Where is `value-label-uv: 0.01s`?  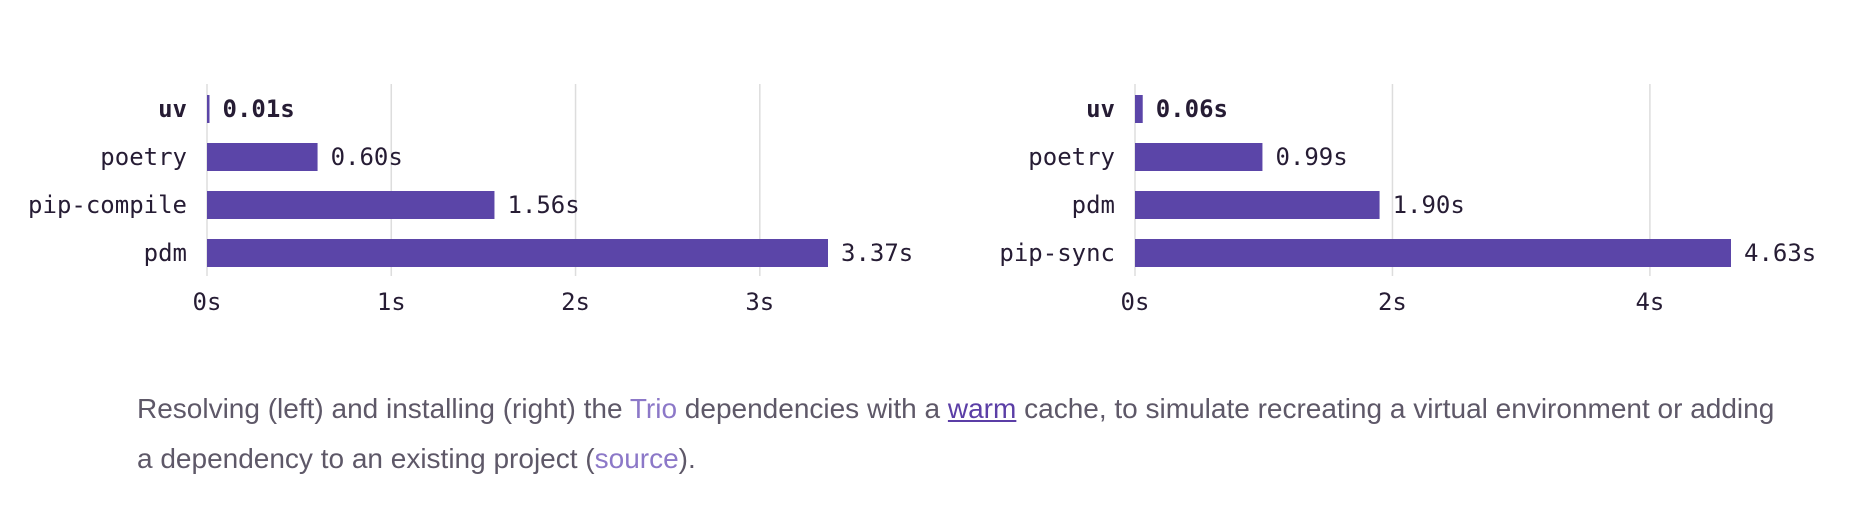
value-label-uv: 0.01s is located at coordinates (259, 109).